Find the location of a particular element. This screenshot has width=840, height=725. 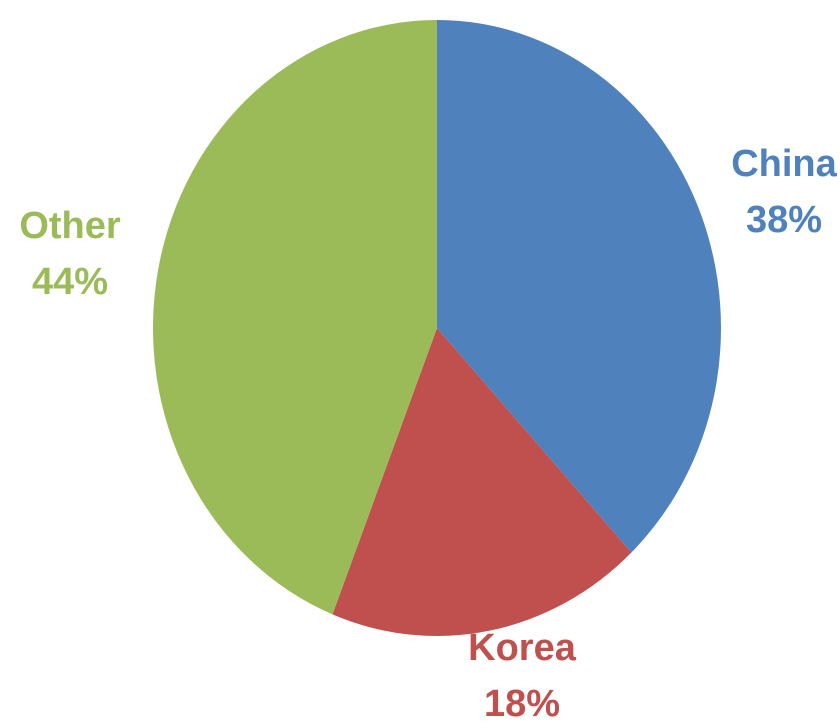

slice-value-korea: 18% is located at coordinates (522, 704).